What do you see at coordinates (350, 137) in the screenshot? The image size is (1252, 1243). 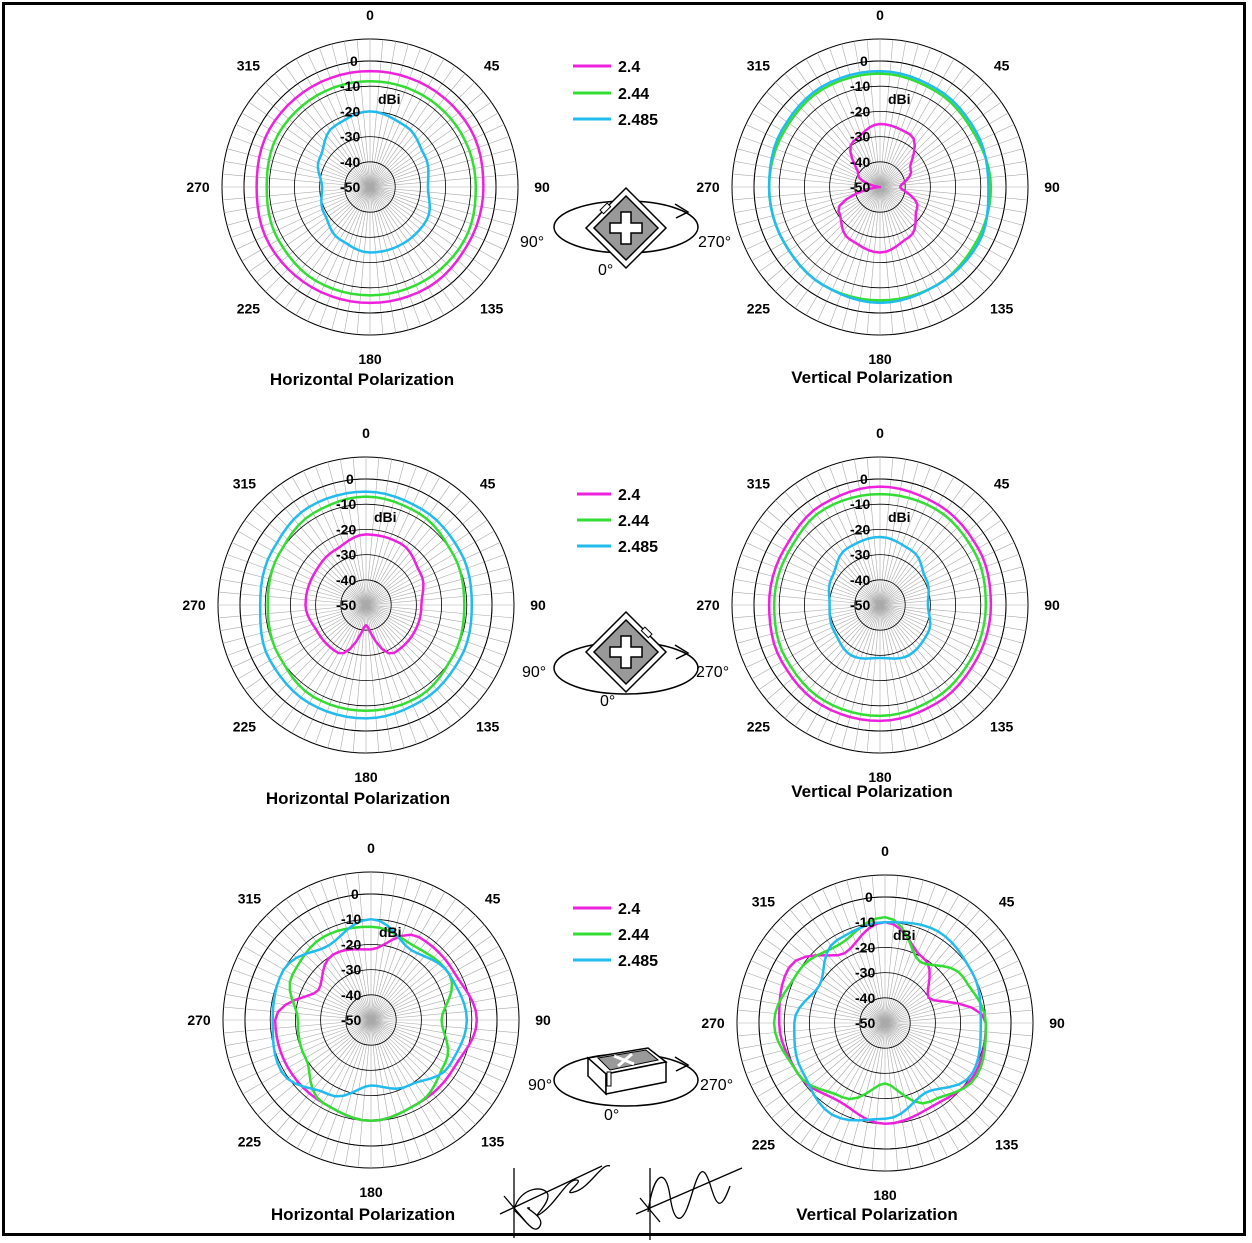 I see `radial-tick-label: -30` at bounding box center [350, 137].